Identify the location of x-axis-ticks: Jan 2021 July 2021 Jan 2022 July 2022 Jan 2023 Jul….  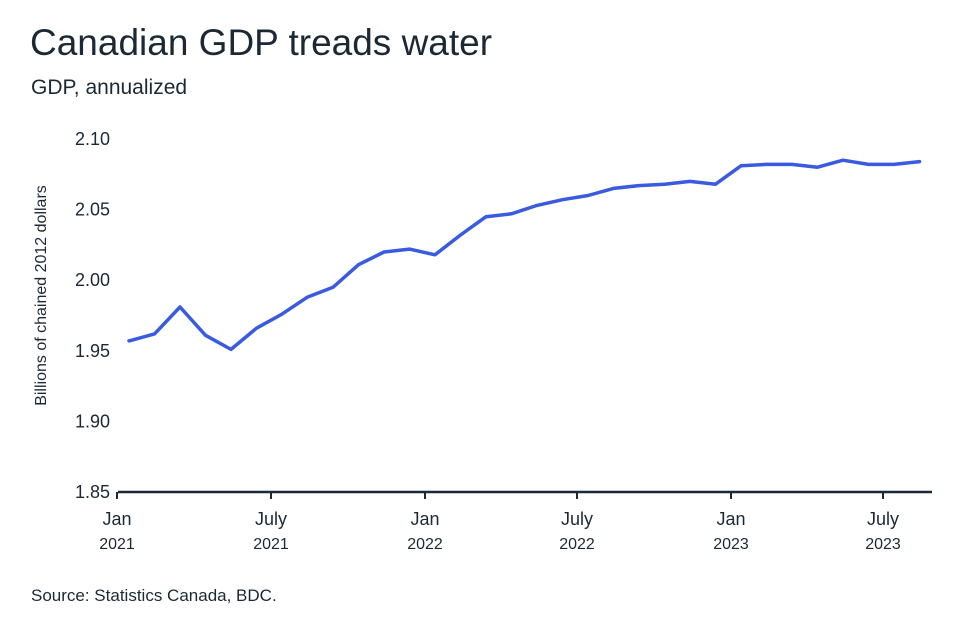
(500, 522).